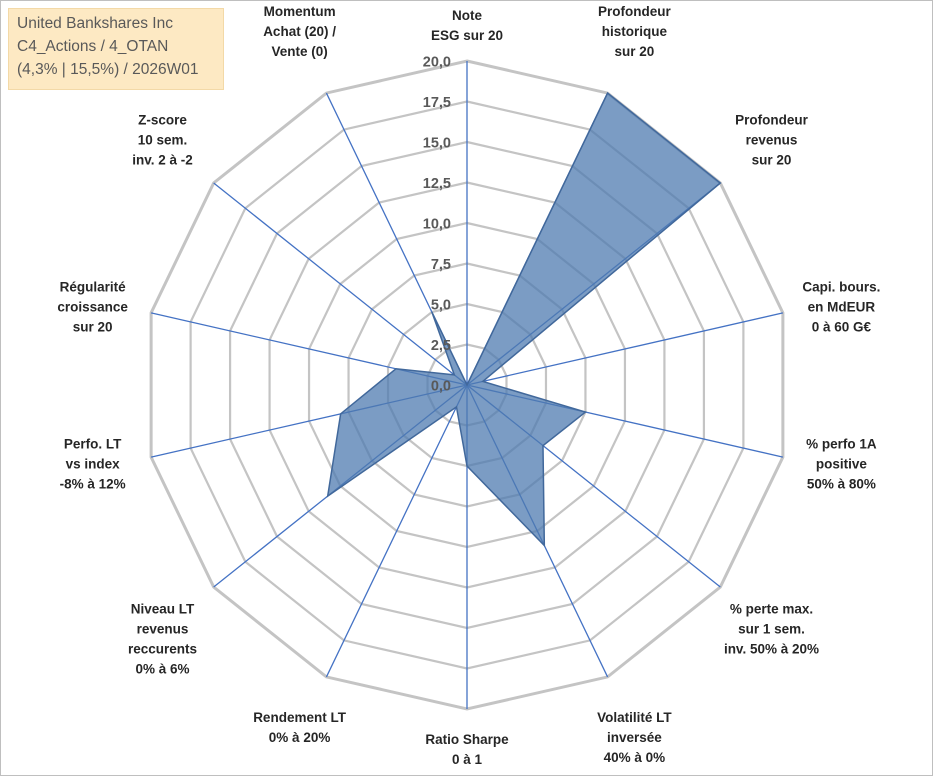  I want to click on title-line-company: United Bankshares Inc, so click(95, 23).